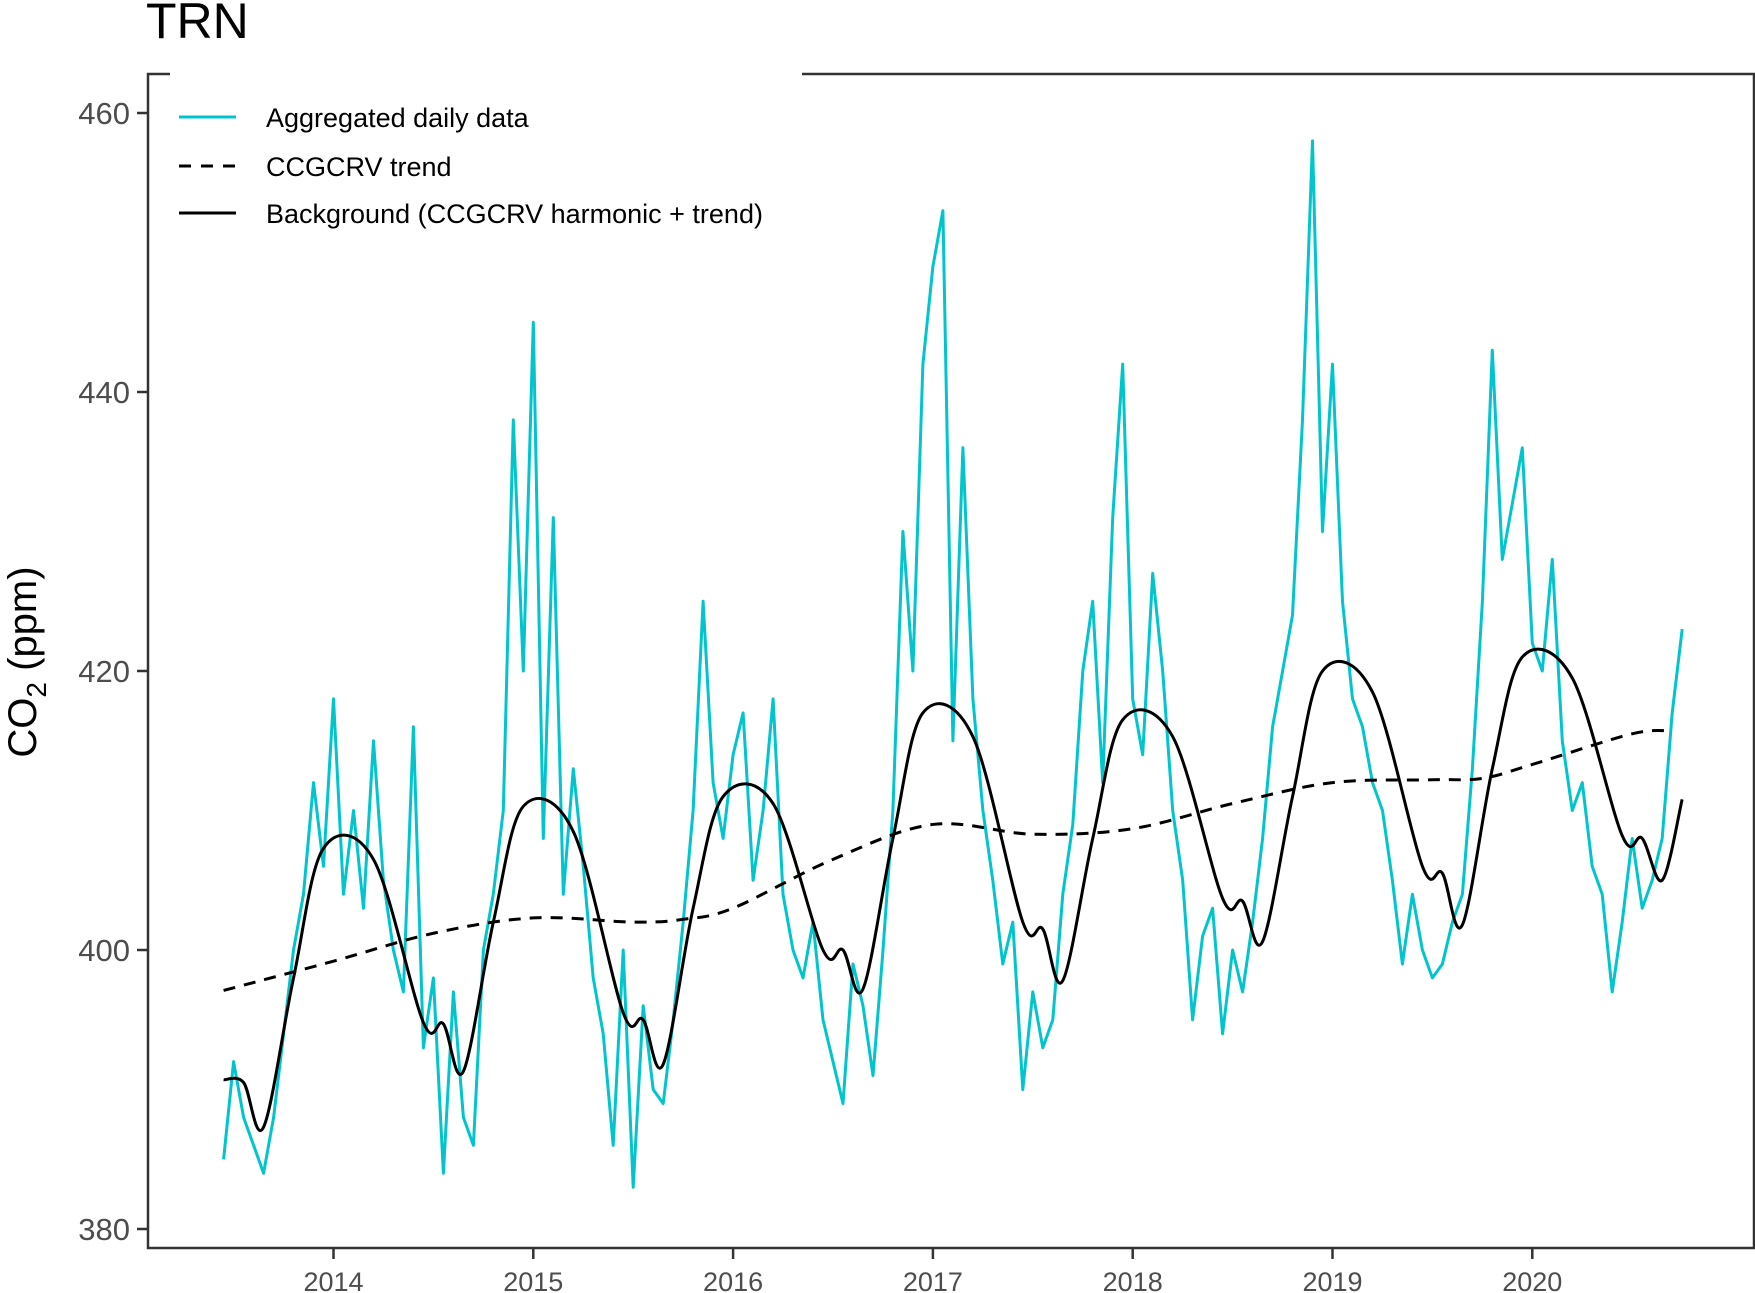 This screenshot has height=1293, width=1755. I want to click on y-tick-label: 460, so click(104, 113).